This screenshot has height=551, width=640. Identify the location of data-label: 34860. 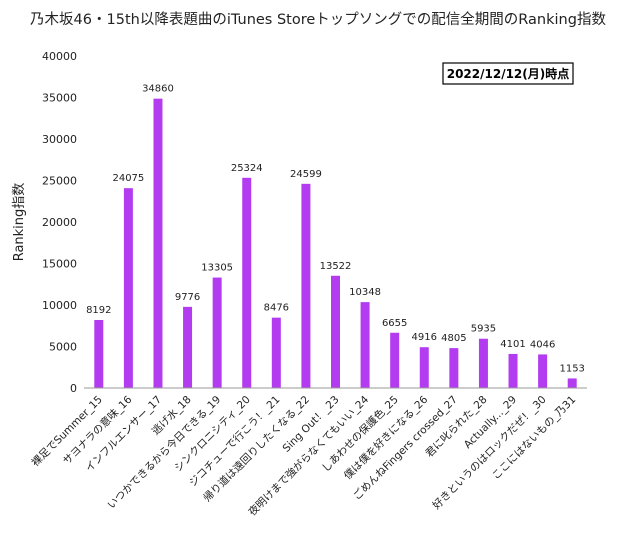
(158, 89).